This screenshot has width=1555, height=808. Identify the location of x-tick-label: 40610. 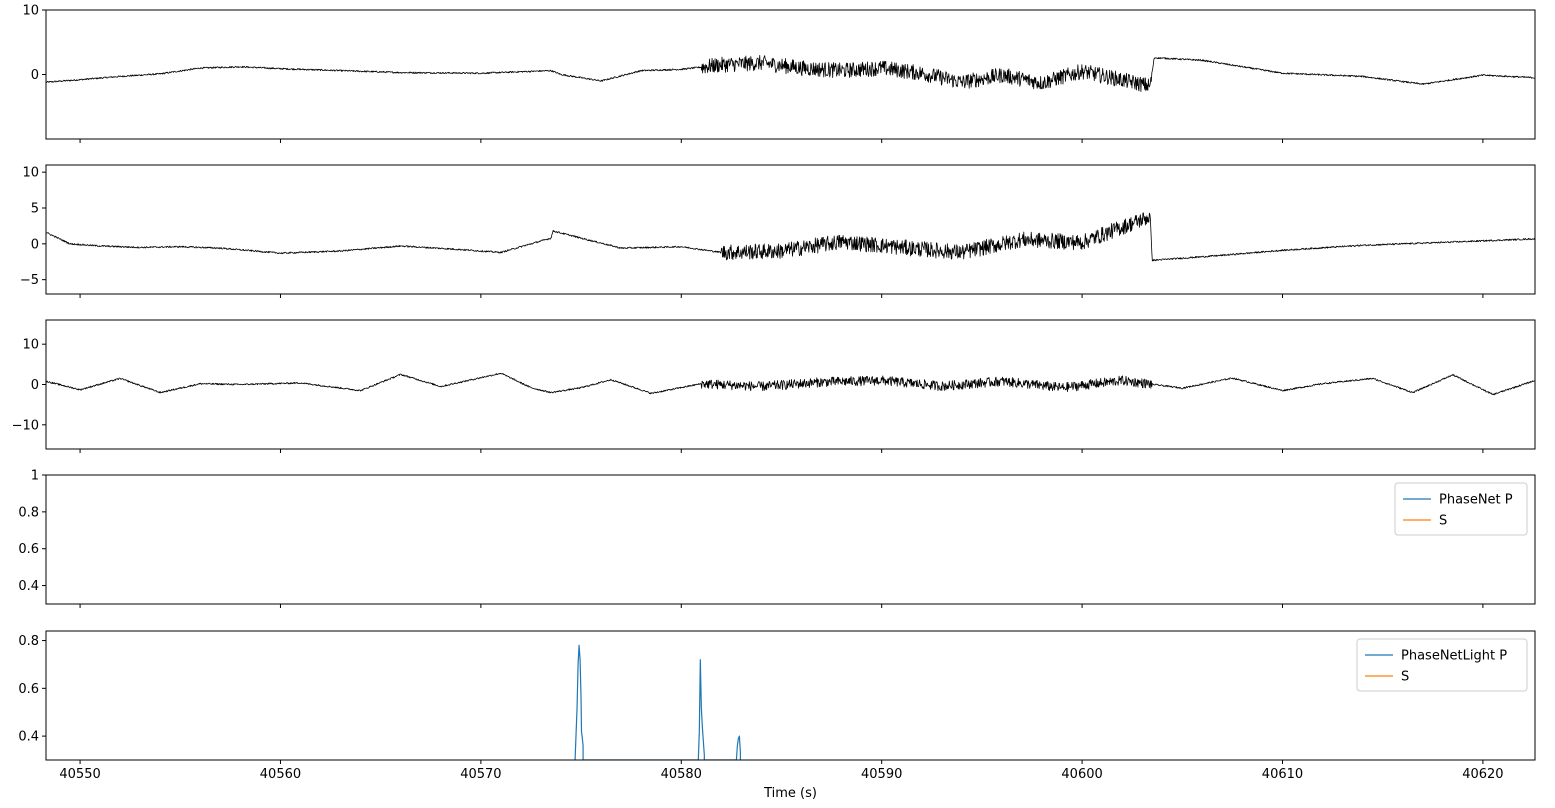
(1282, 774).